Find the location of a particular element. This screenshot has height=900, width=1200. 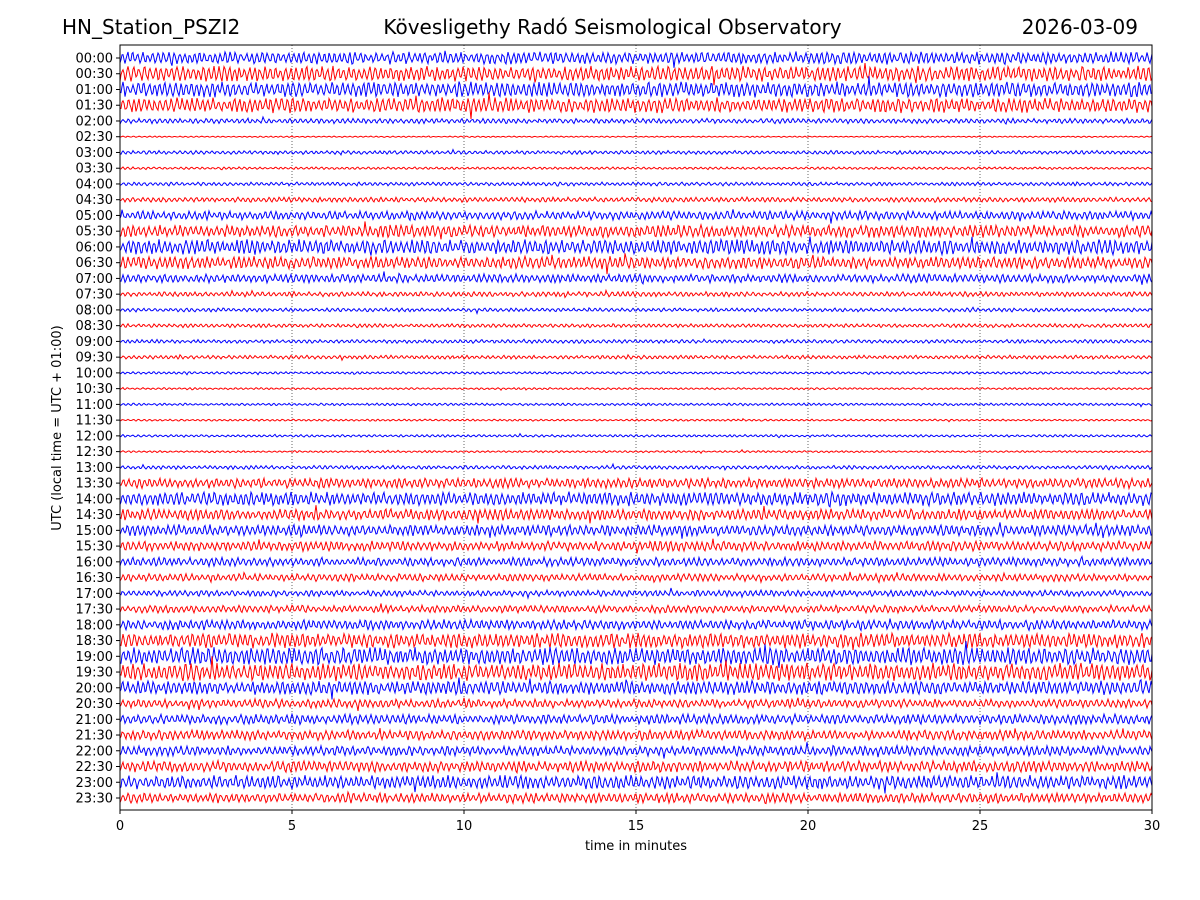

y-tick-label: 19:00 is located at coordinates (94, 657).